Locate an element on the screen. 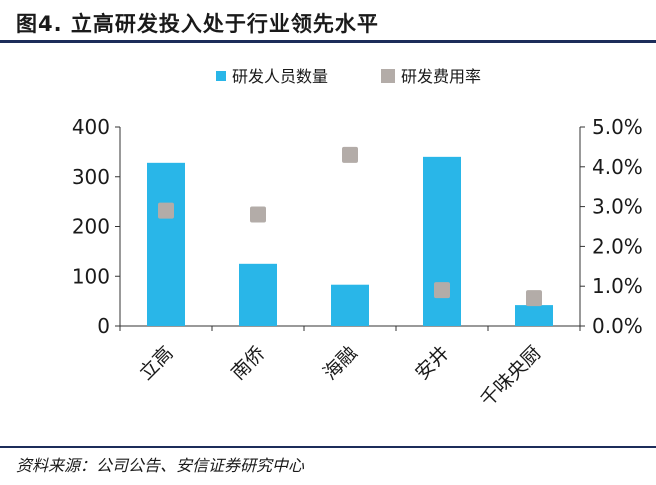  y-left-tick-label: 400 is located at coordinates (91, 127).